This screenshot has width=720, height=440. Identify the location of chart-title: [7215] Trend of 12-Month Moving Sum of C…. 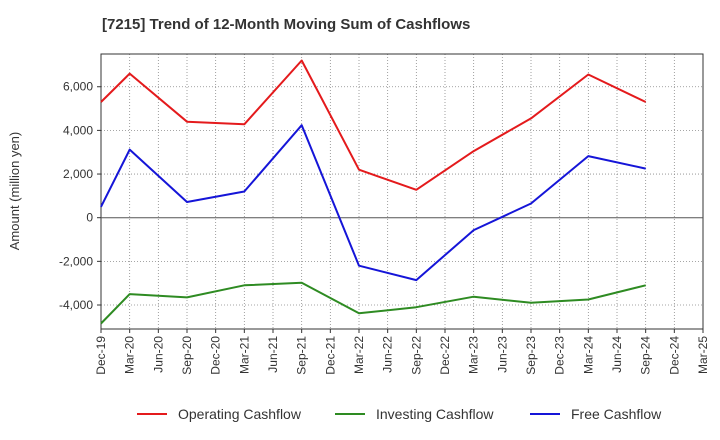
(286, 24).